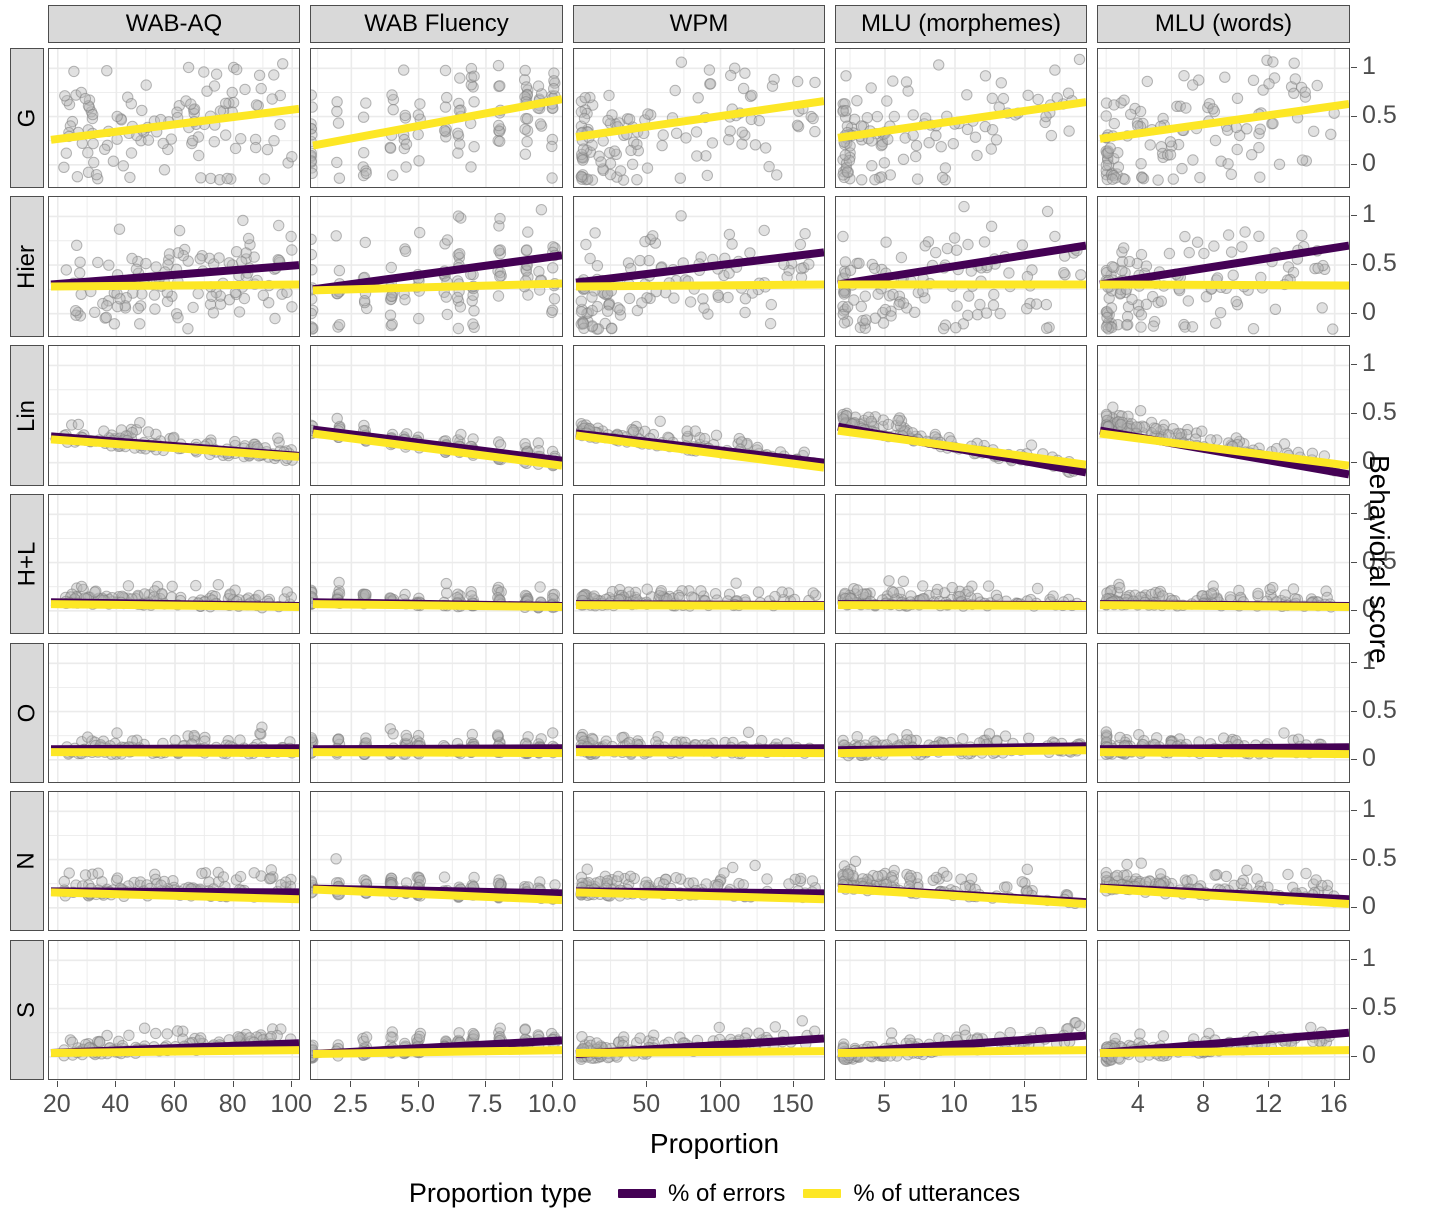  Describe the element at coordinates (961, 266) in the screenshot. I see `panel-hier-mlu-morphemes` at that location.